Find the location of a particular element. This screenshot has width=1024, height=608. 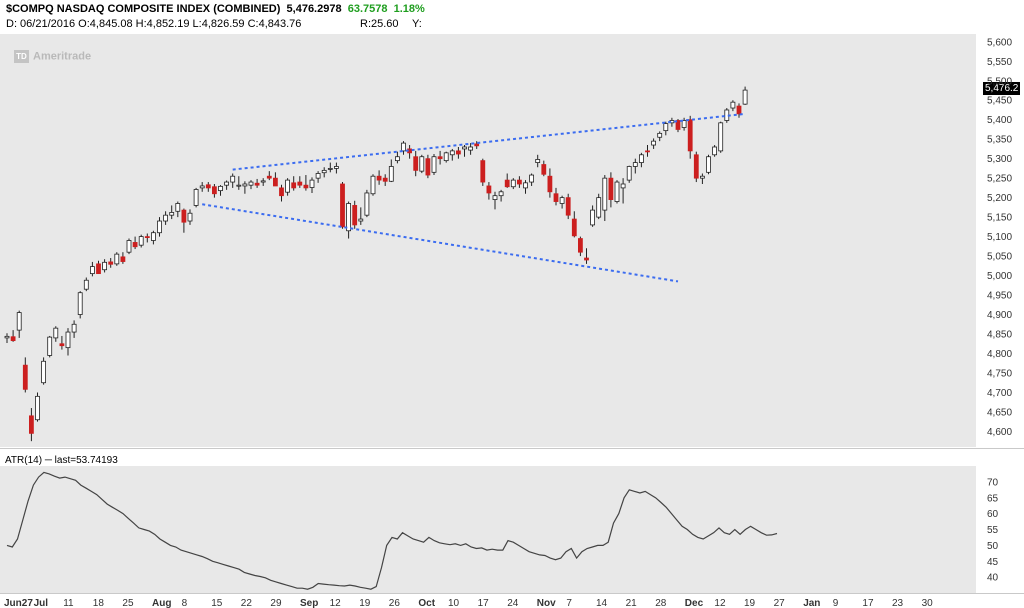

atr-y-tick-label: 70 is located at coordinates (993, 482).